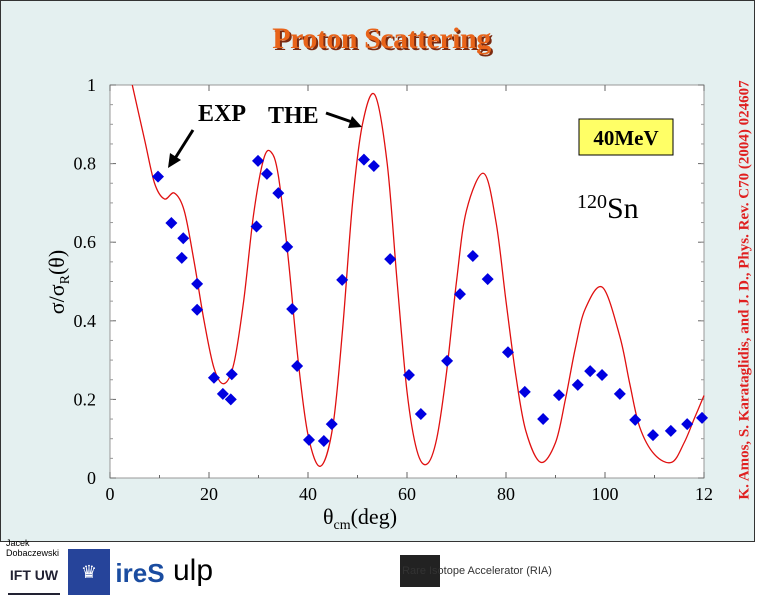 This screenshot has height=597, width=763. What do you see at coordinates (308, 494) in the screenshot?
I see `x-tick-label: 40` at bounding box center [308, 494].